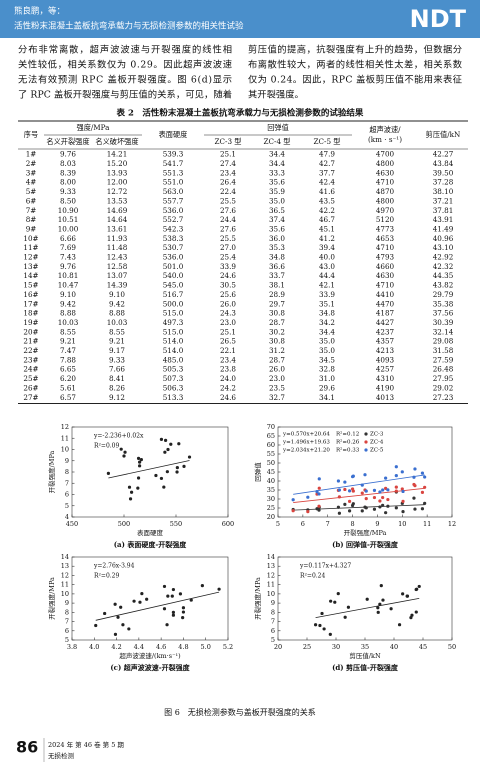  What do you see at coordinates (277, 285) in the screenshot?
I see `table-cell: 38.1` at bounding box center [277, 285].